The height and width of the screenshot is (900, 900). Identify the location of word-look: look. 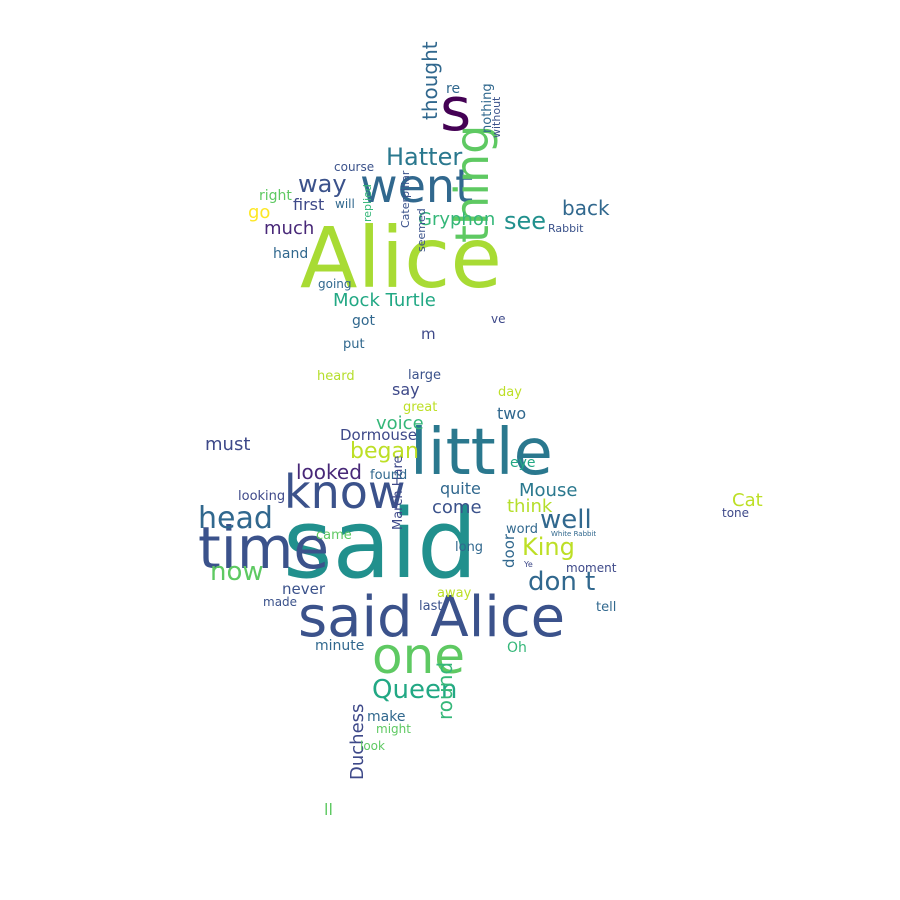
(372, 746).